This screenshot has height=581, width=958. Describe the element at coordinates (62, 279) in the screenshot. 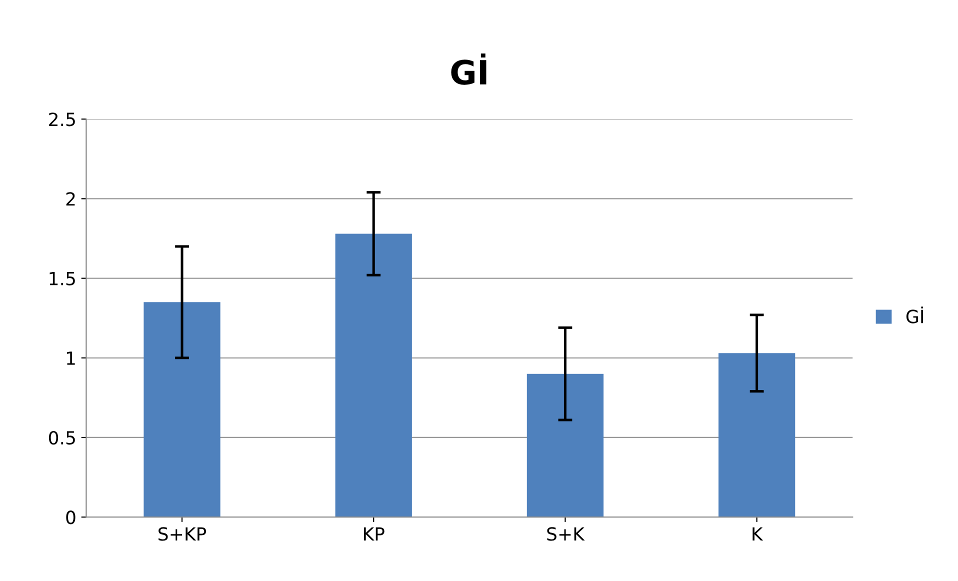

I see `y-tick-label: 1.5` at that location.